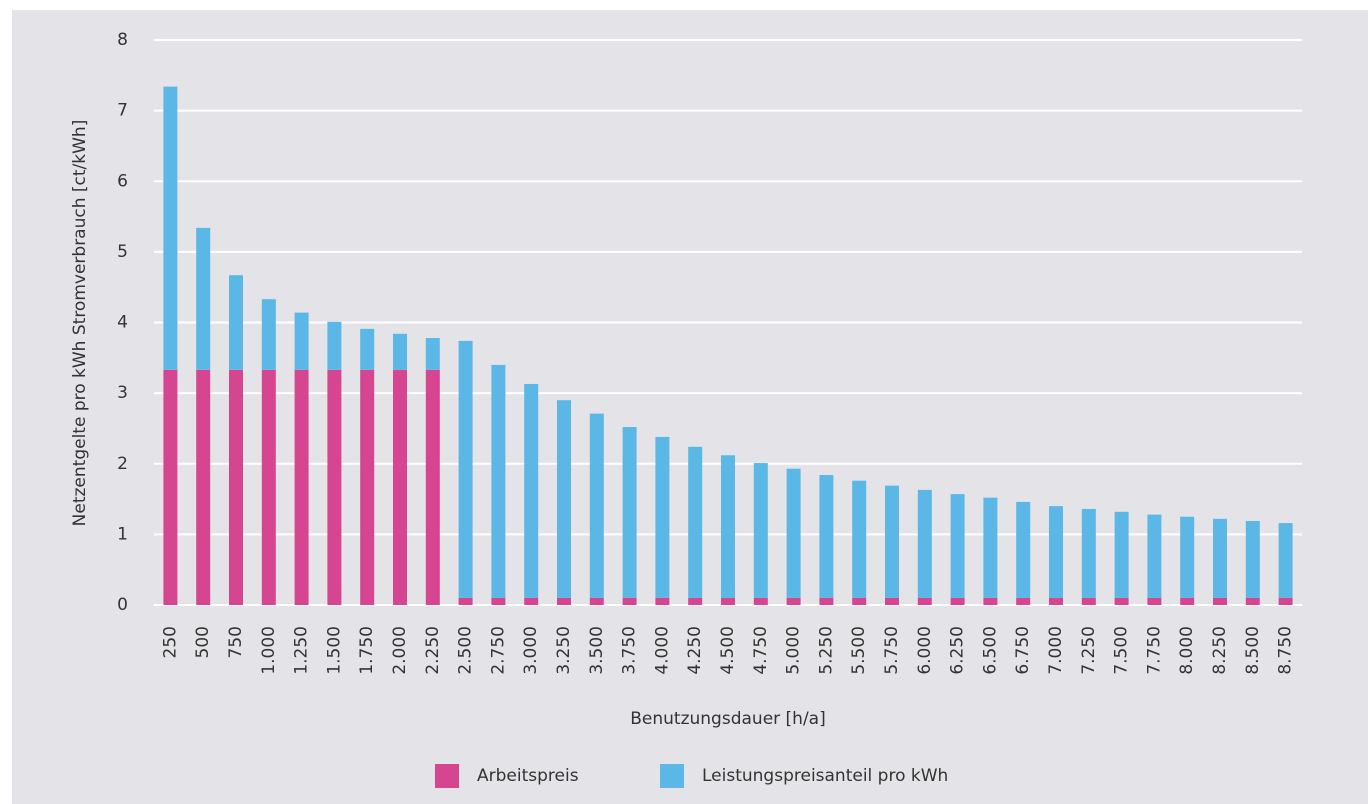  What do you see at coordinates (433, 650) in the screenshot?
I see `x-tick-label: 2.250` at bounding box center [433, 650].